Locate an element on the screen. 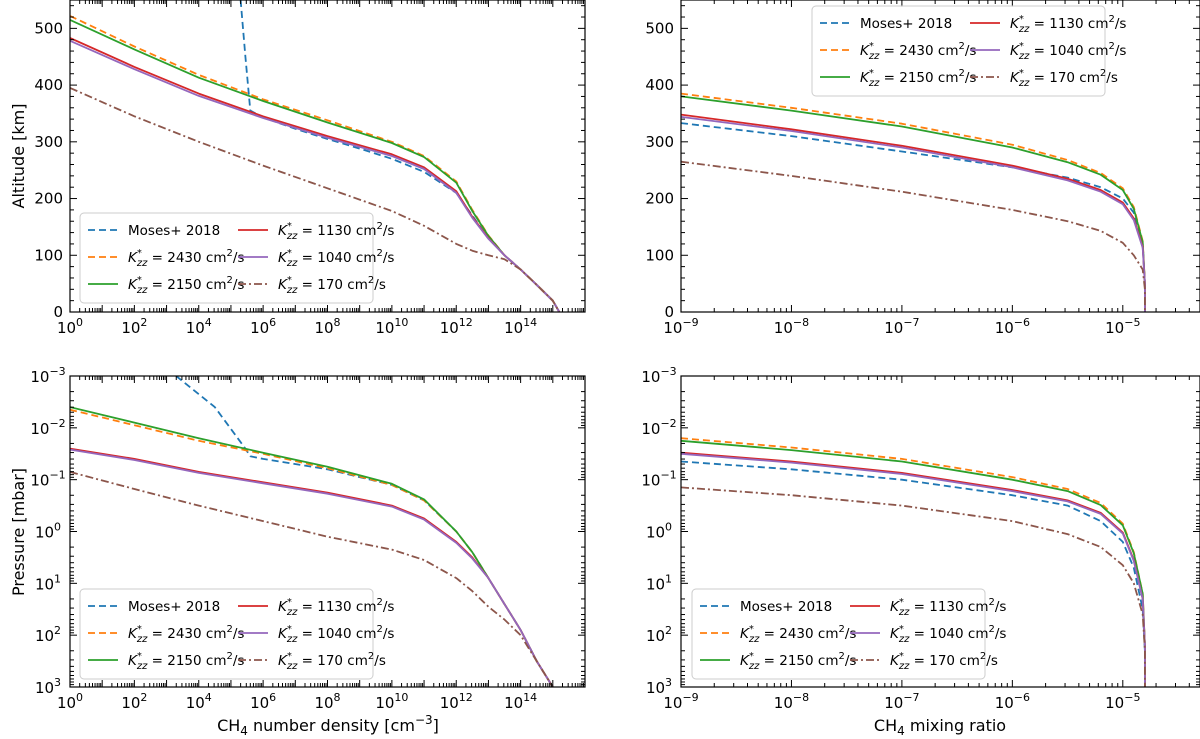 The height and width of the screenshot is (739, 1200). x-tick-label: 10⁻⁸ is located at coordinates (791, 701).